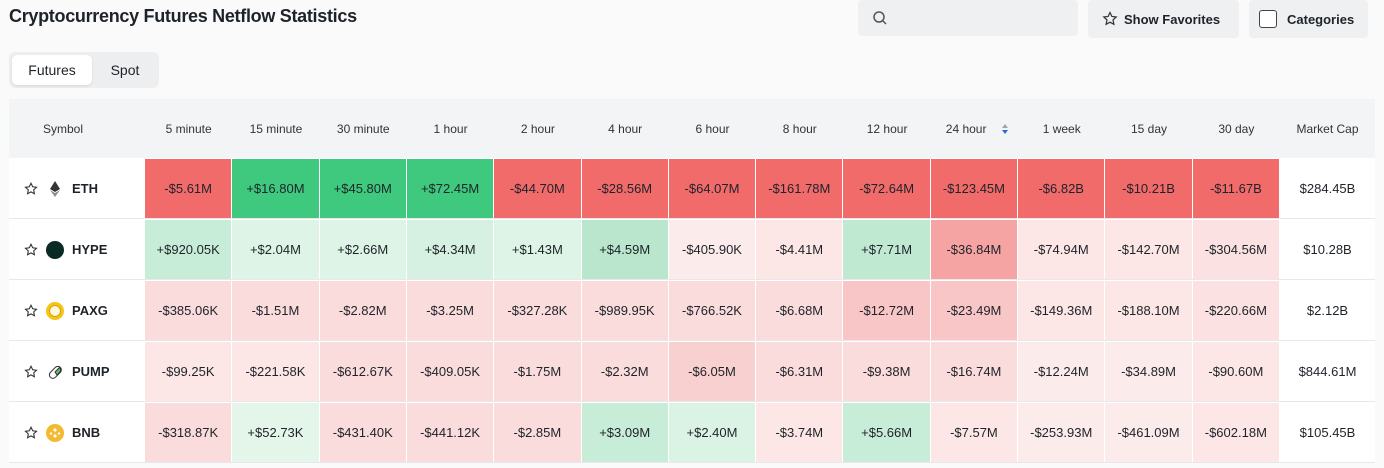 The width and height of the screenshot is (1384, 468). I want to click on table-header, so click(692, 128).